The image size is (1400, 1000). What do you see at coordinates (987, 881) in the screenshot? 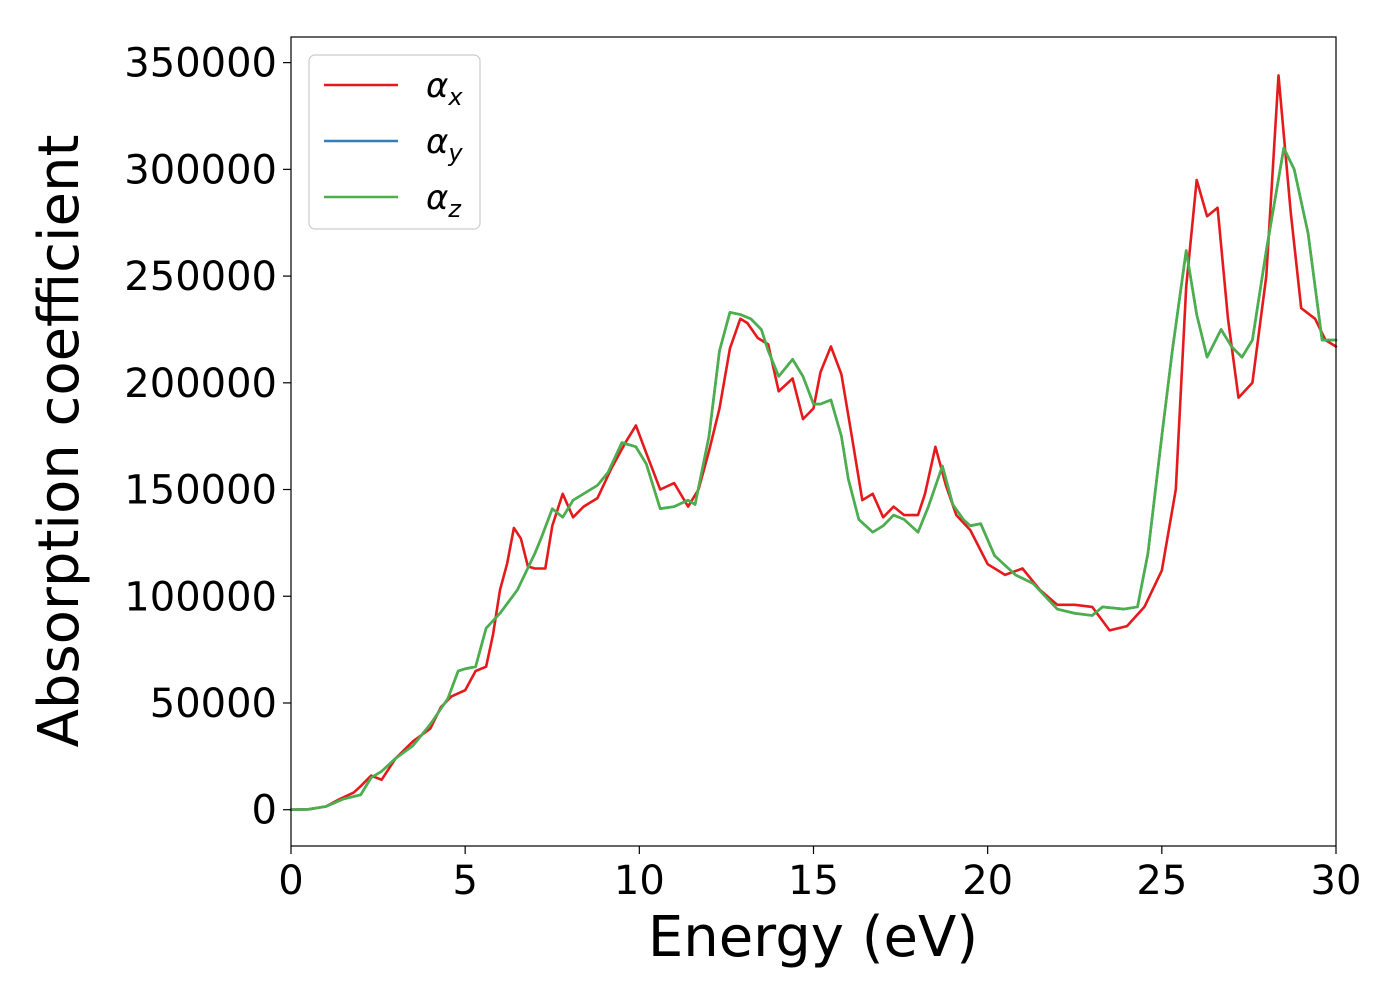
I see `x-tick-label: 20` at bounding box center [987, 881].